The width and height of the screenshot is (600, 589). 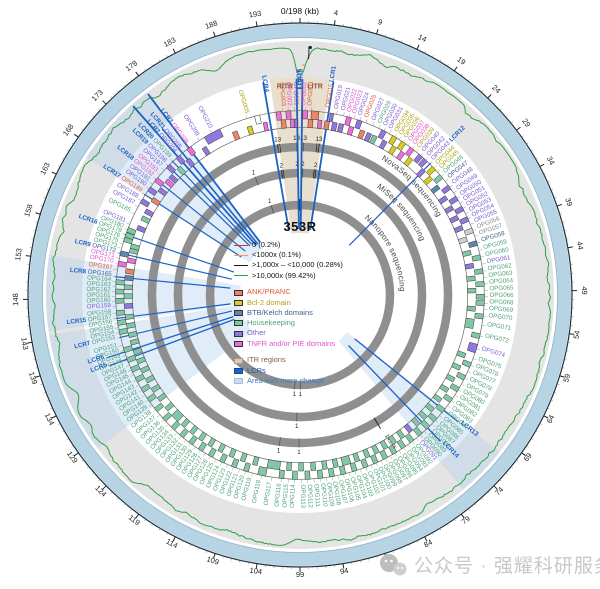 I want to click on gene-label: OPG107, so click(x=343, y=492).